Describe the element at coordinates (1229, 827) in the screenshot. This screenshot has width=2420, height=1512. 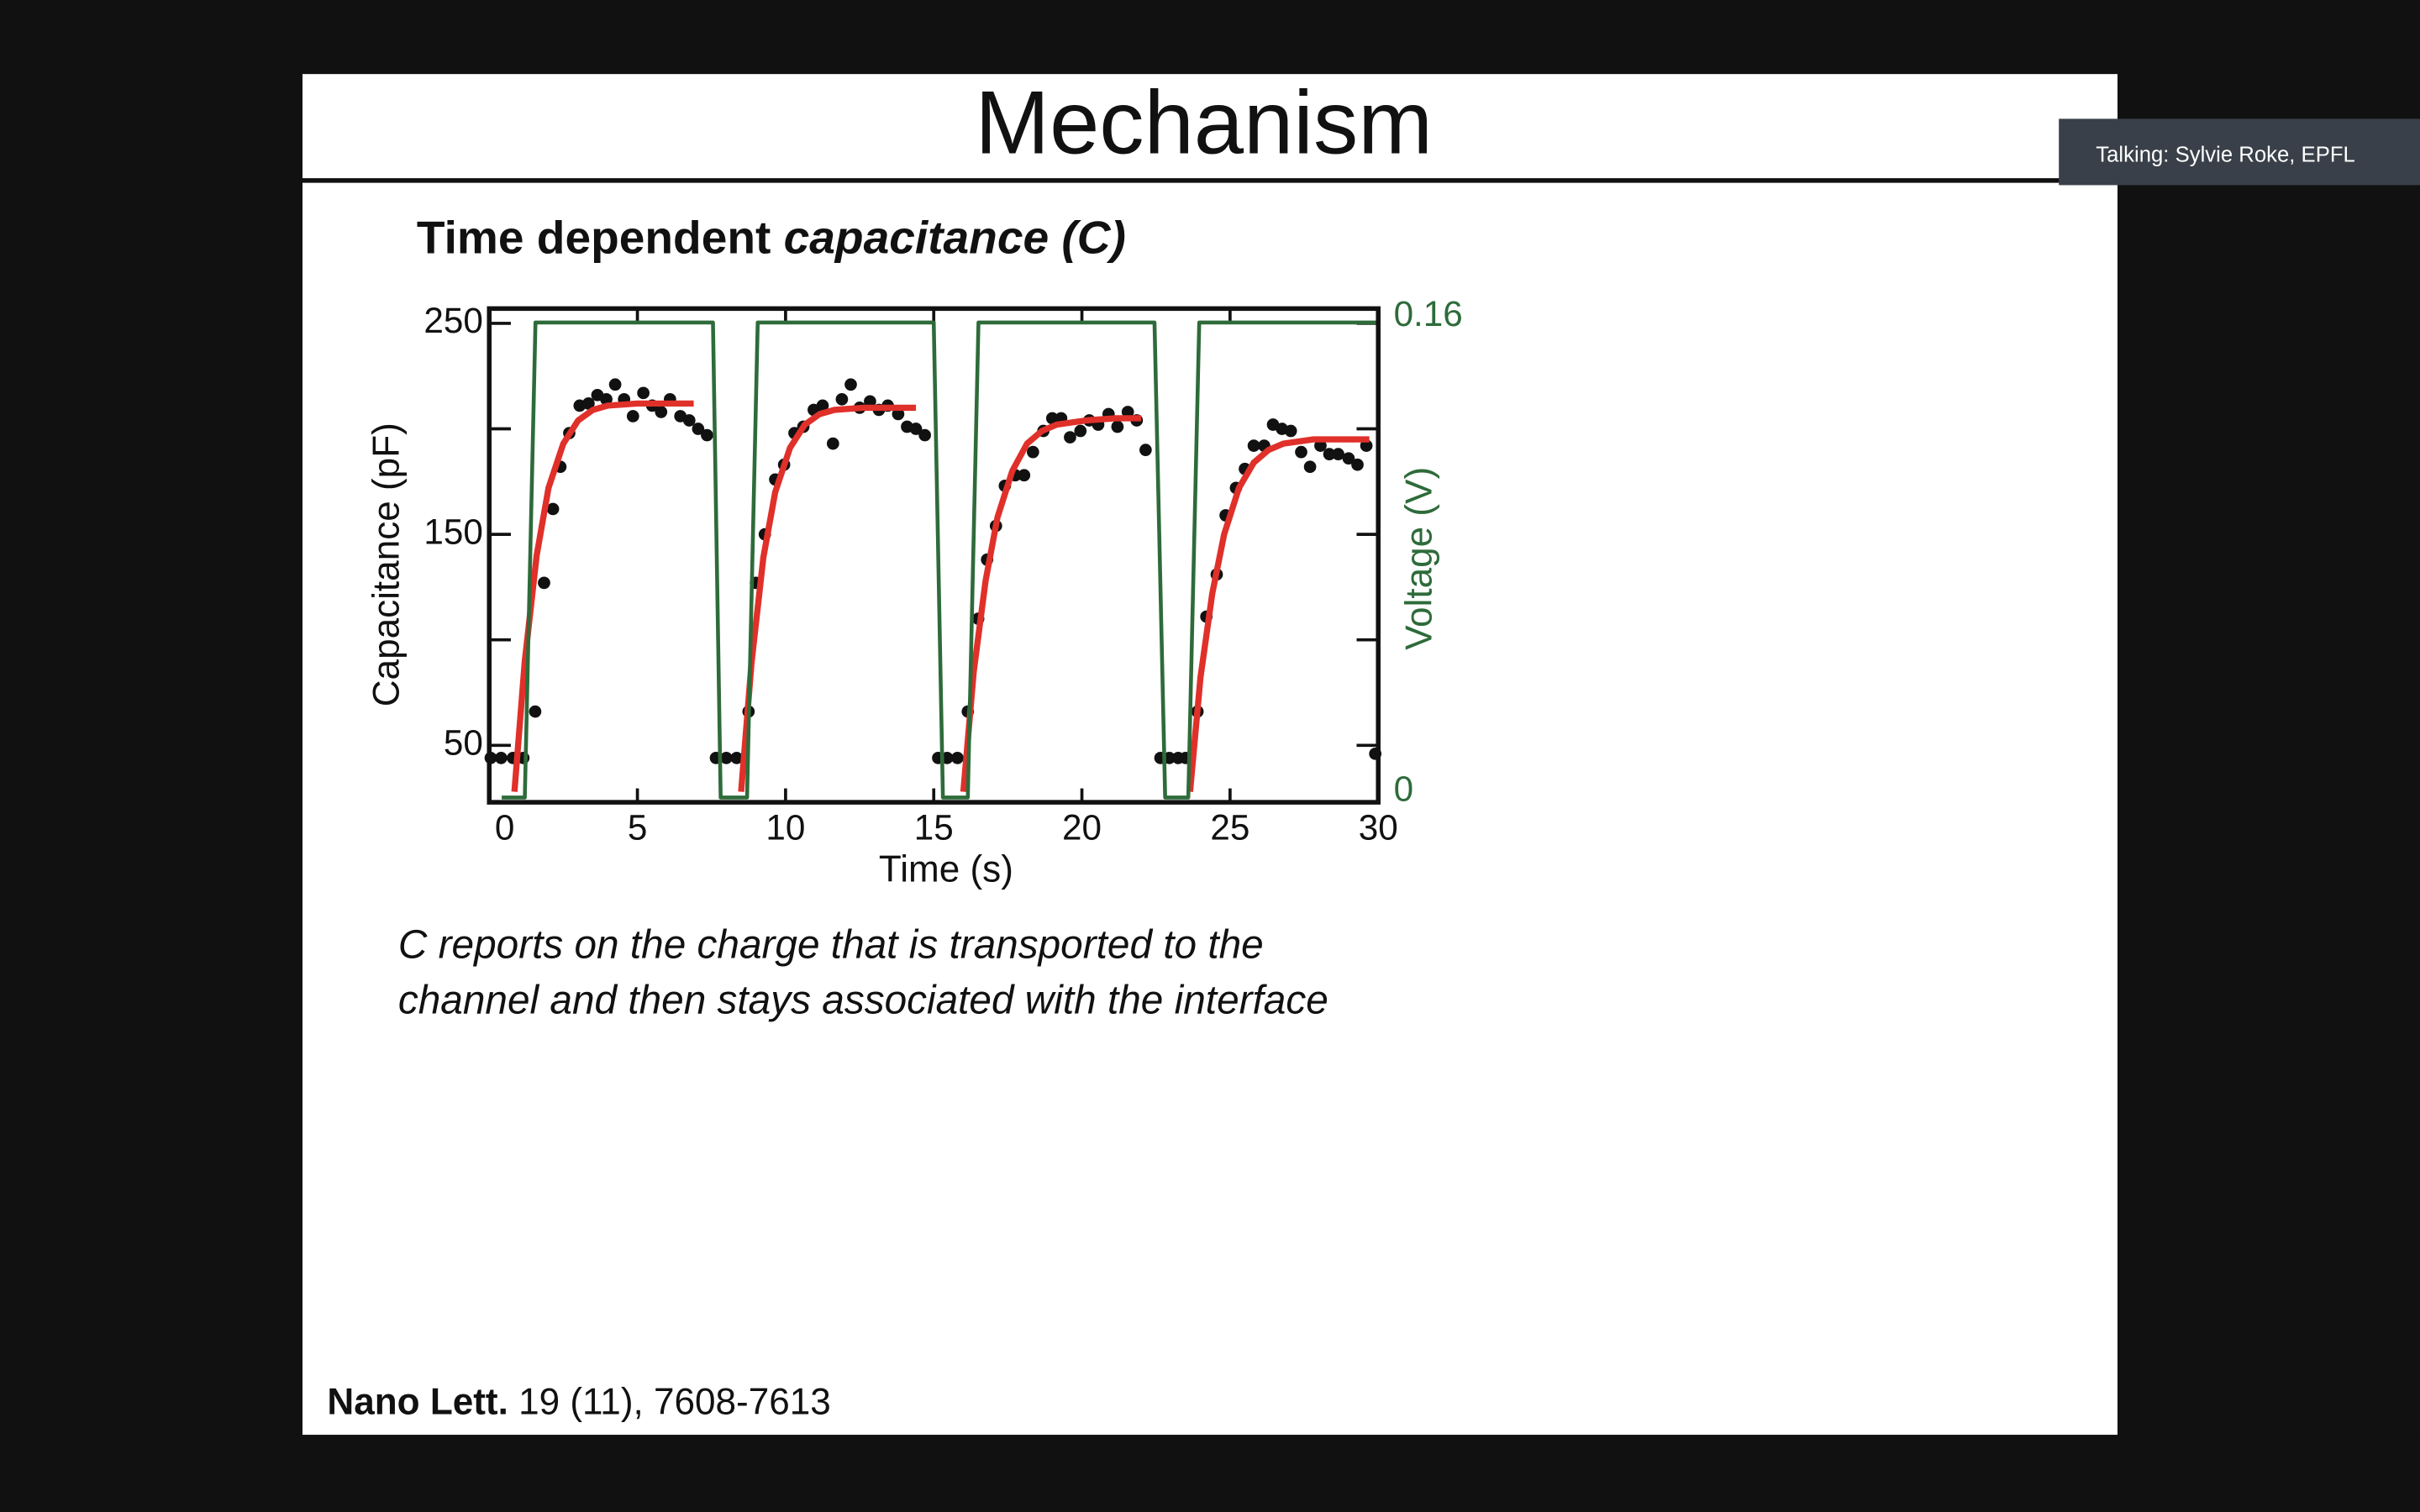
I see `x-tick-label: 25` at that location.